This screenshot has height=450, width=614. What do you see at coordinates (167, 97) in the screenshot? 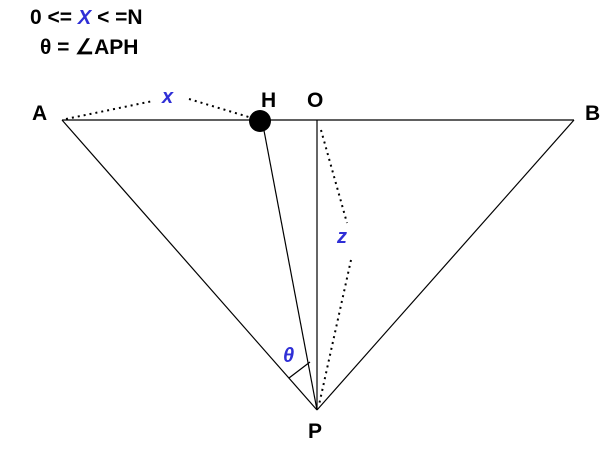
I see `variable-x: x` at bounding box center [167, 97].